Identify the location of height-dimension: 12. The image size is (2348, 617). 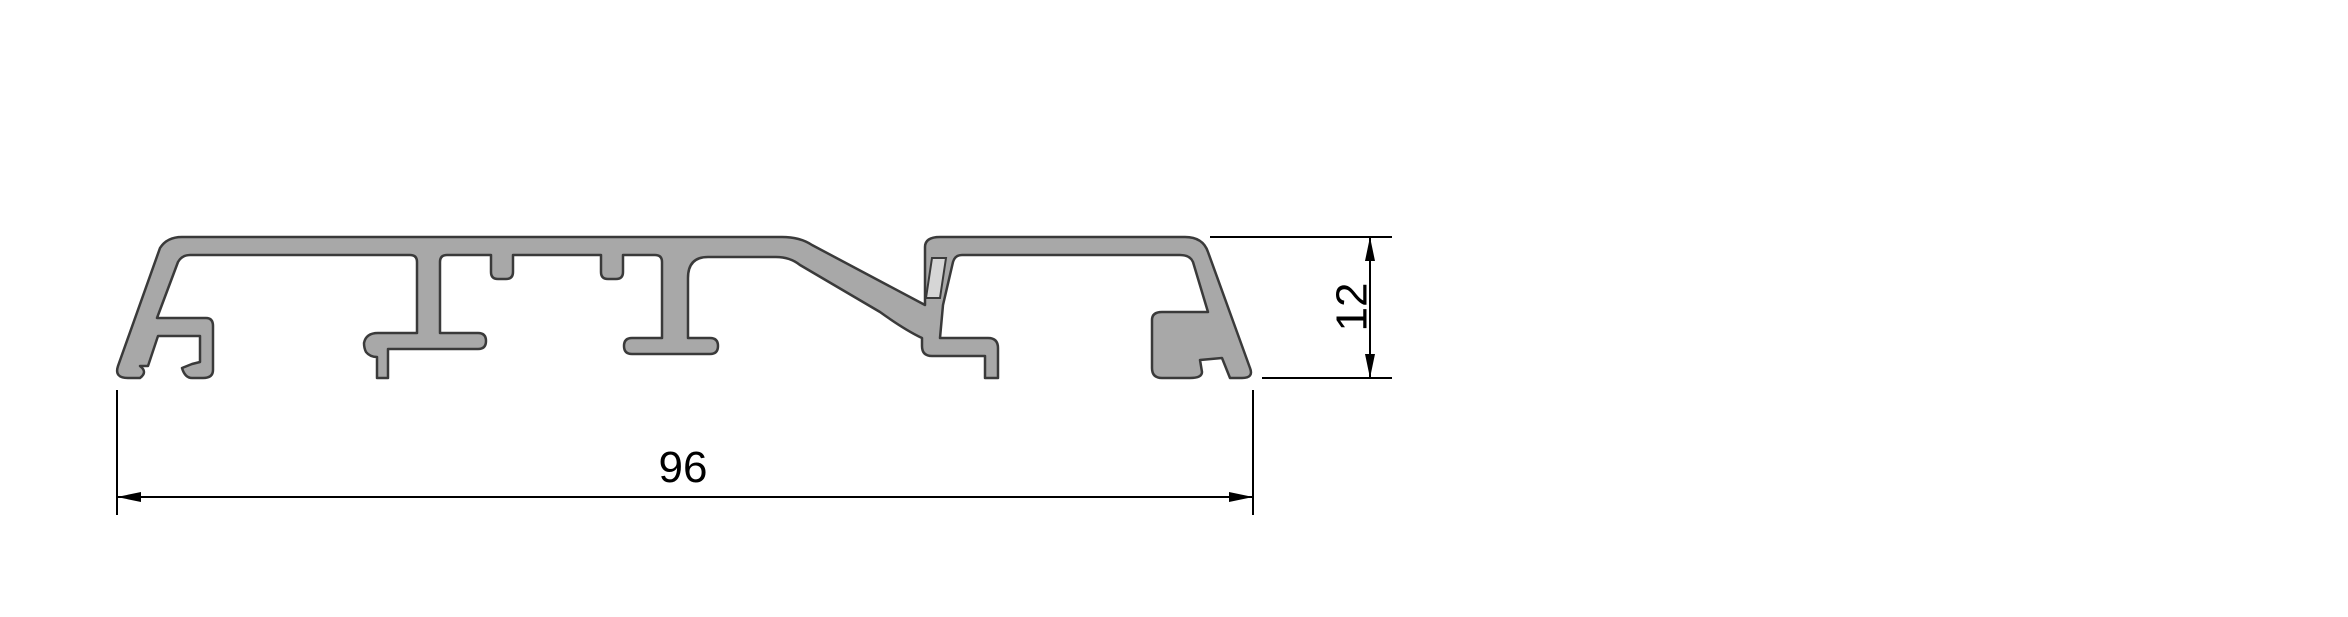
(1301, 307).